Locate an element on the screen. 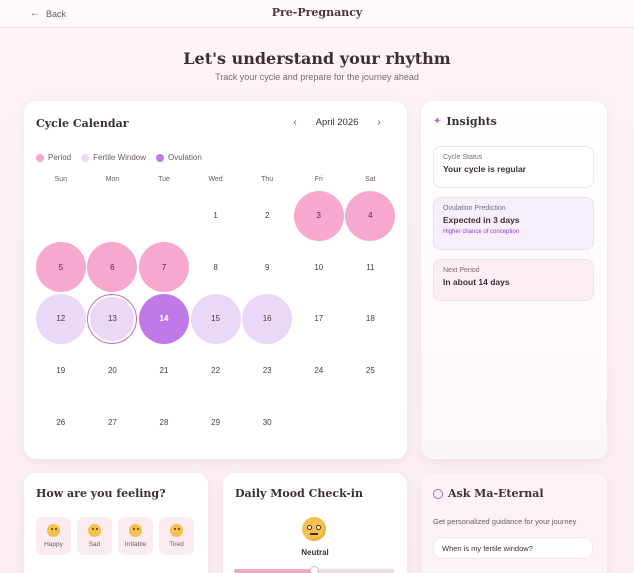  calendar-day: 1 is located at coordinates (216, 216).